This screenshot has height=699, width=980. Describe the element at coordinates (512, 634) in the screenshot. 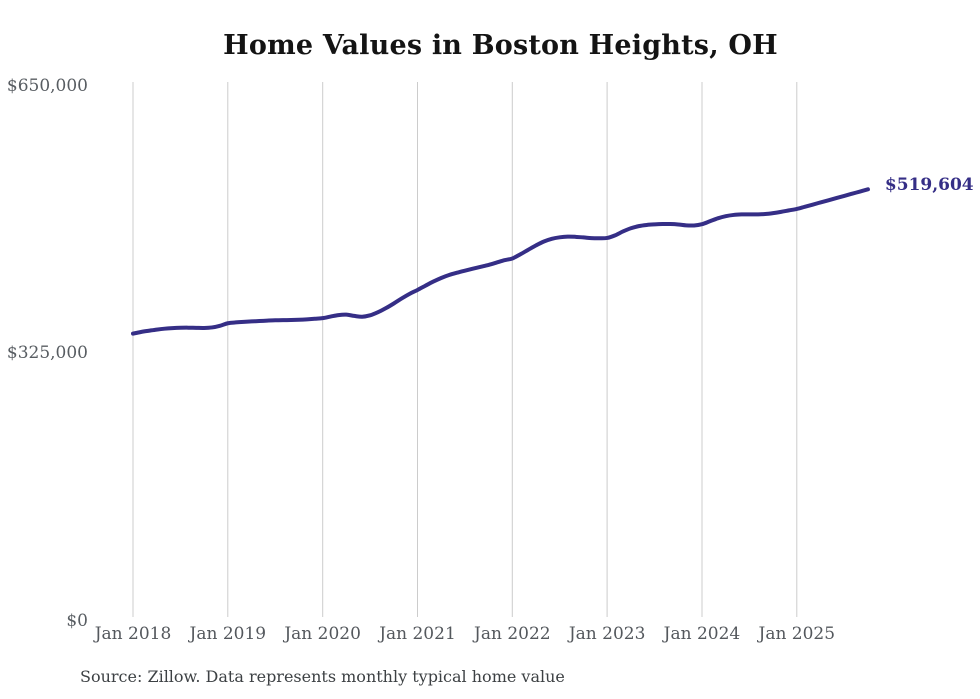

I see `x-tick-label: Jan 2022` at that location.